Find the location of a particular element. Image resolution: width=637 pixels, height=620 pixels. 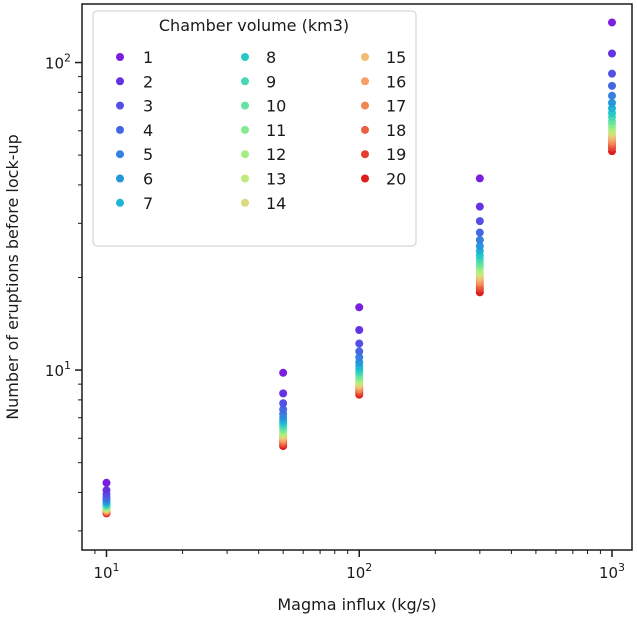

legend-label: 3 is located at coordinates (148, 106).